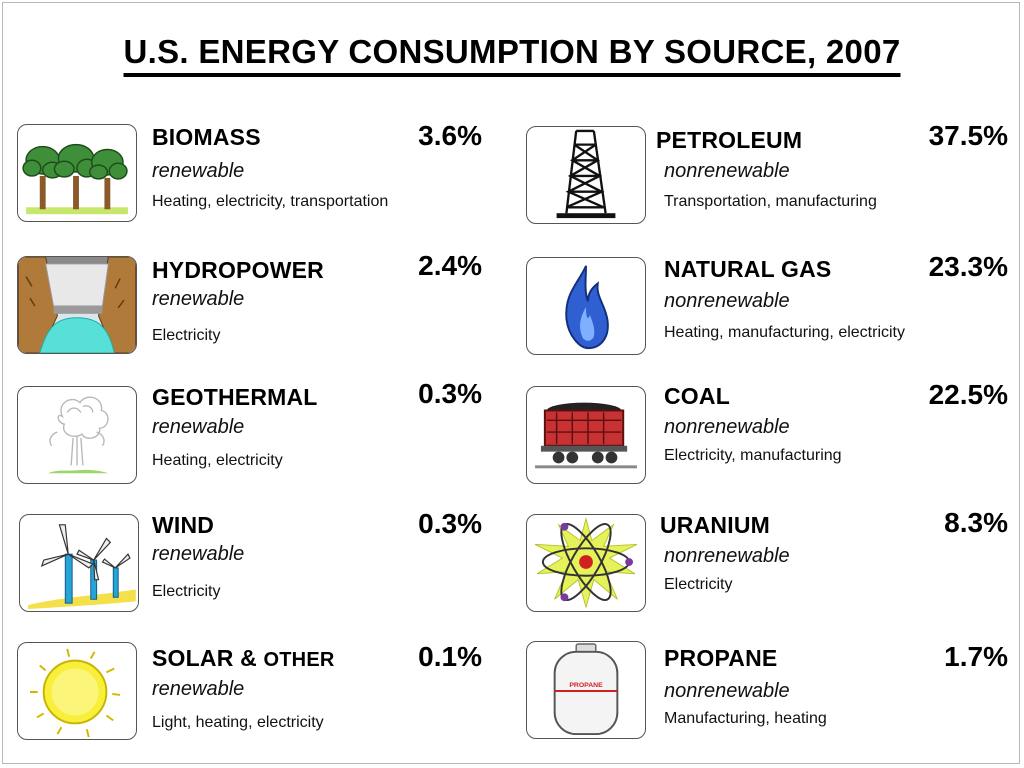  Describe the element at coordinates (721, 658) in the screenshot. I see `propane-name: PROPANE` at that location.